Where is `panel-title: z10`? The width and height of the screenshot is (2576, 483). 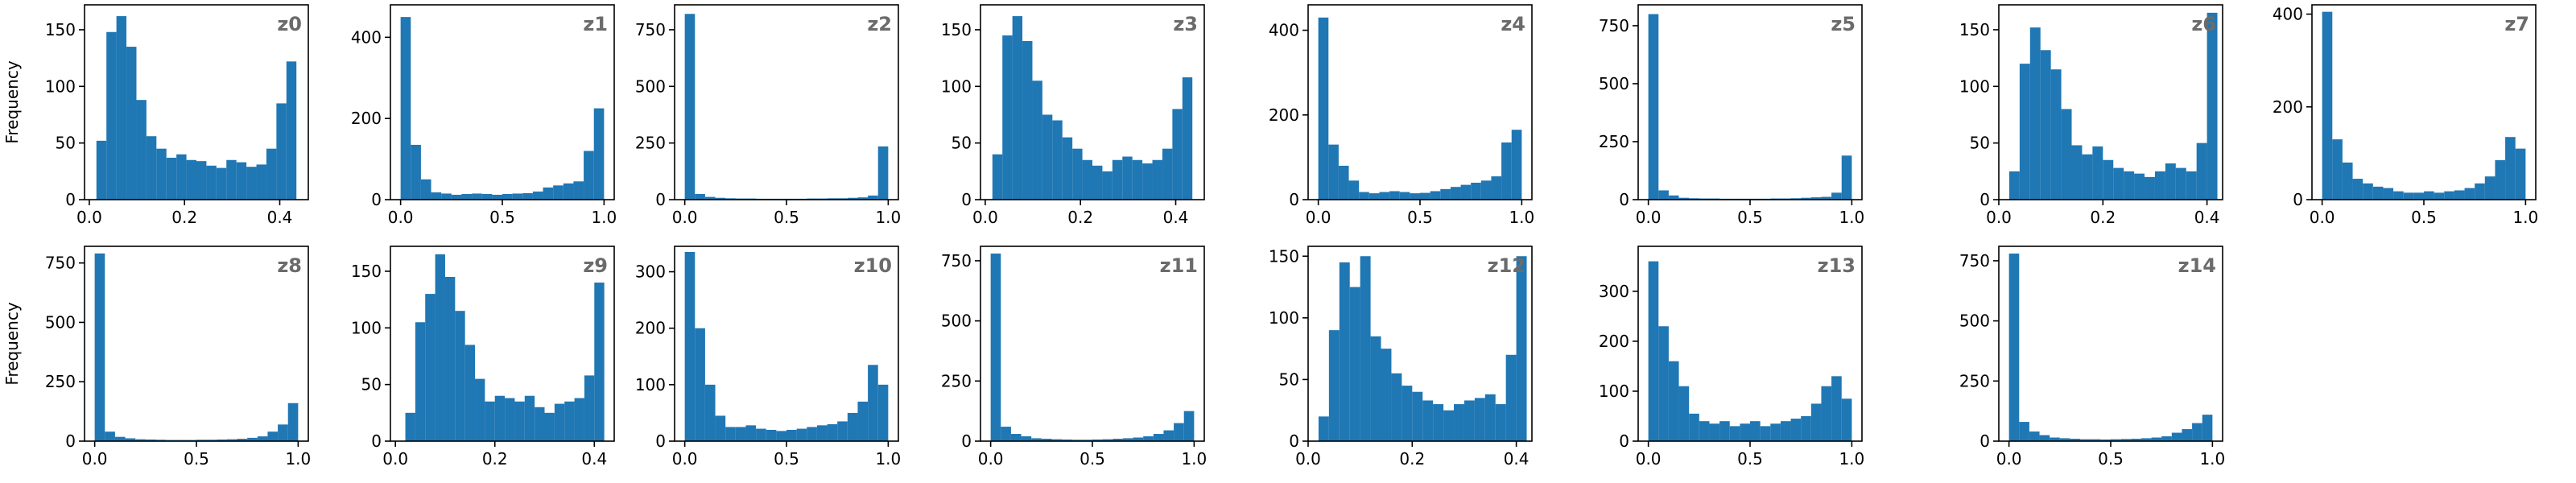
panel-title: z10 is located at coordinates (873, 265).